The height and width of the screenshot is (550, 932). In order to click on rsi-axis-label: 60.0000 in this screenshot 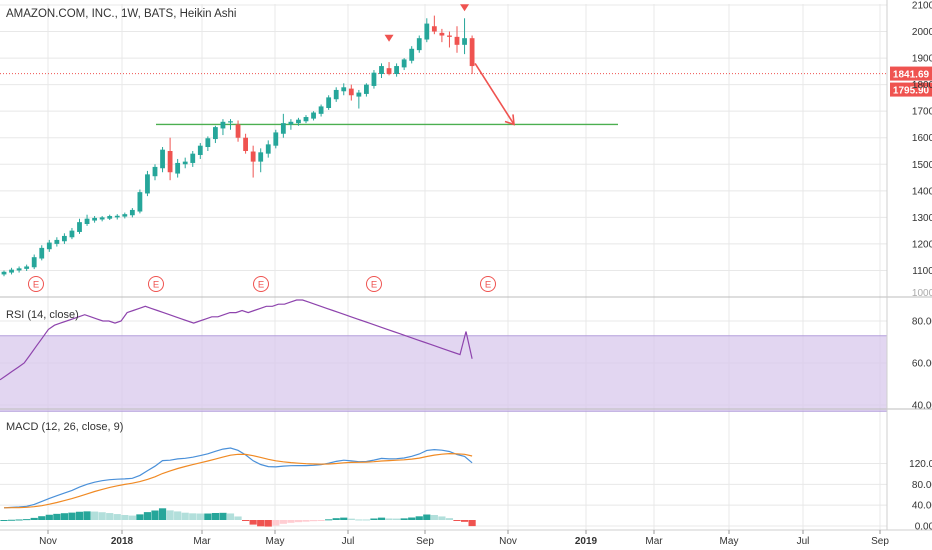, I will do `click(922, 364)`.